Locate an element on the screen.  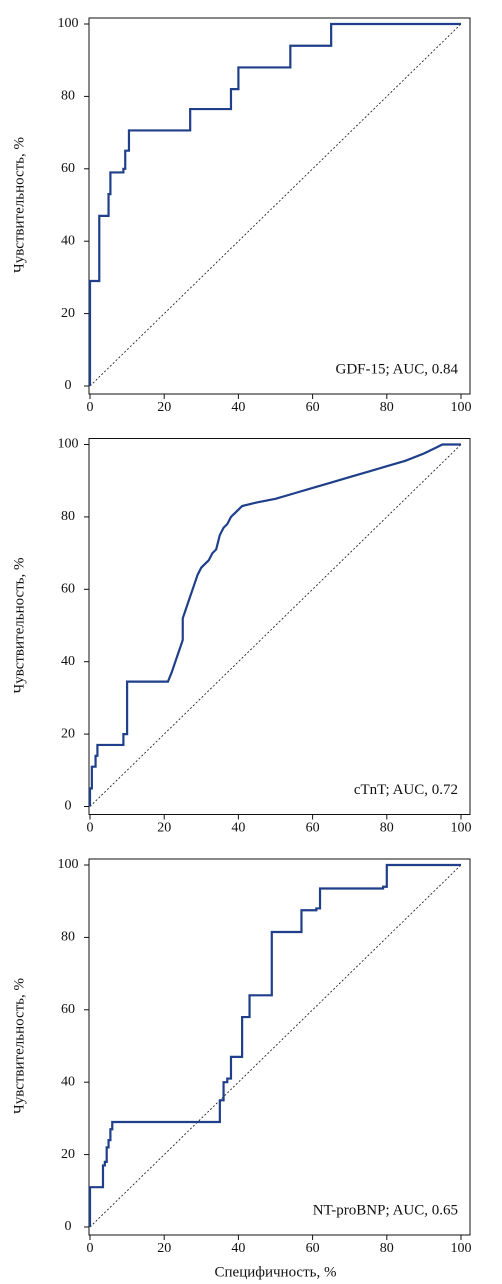
annotation: GDF-15; AUC, 0.84 is located at coordinates (396, 369).